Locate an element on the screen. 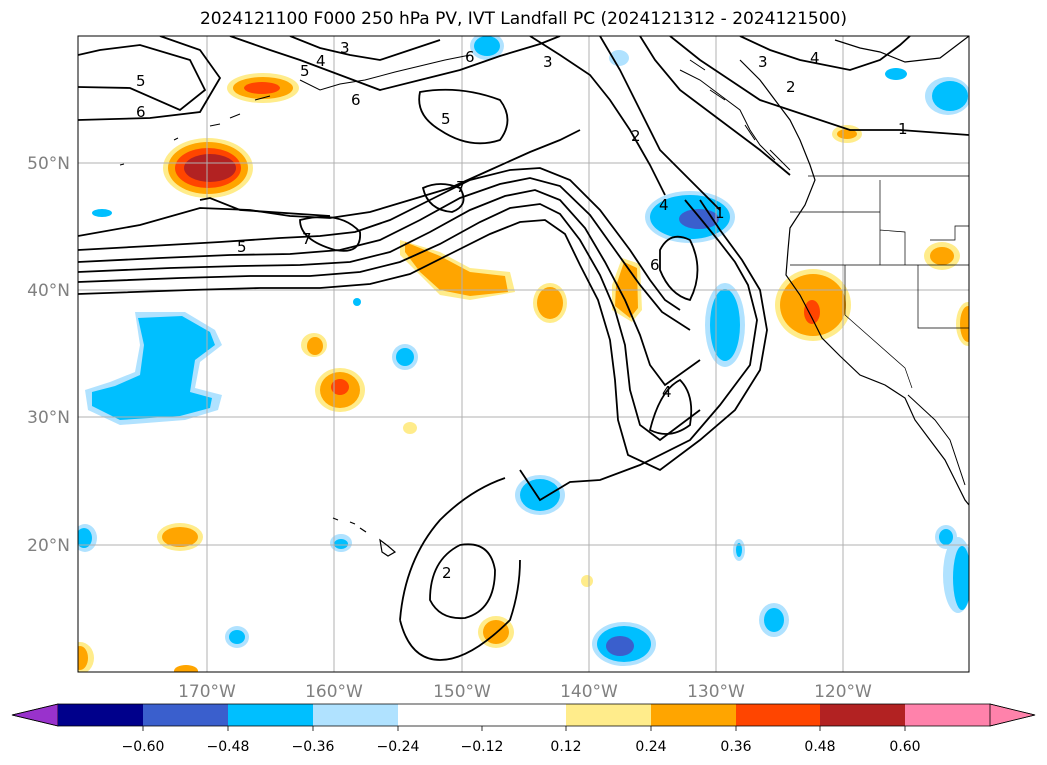  colorbar-tick: 0.48 is located at coordinates (819, 747).